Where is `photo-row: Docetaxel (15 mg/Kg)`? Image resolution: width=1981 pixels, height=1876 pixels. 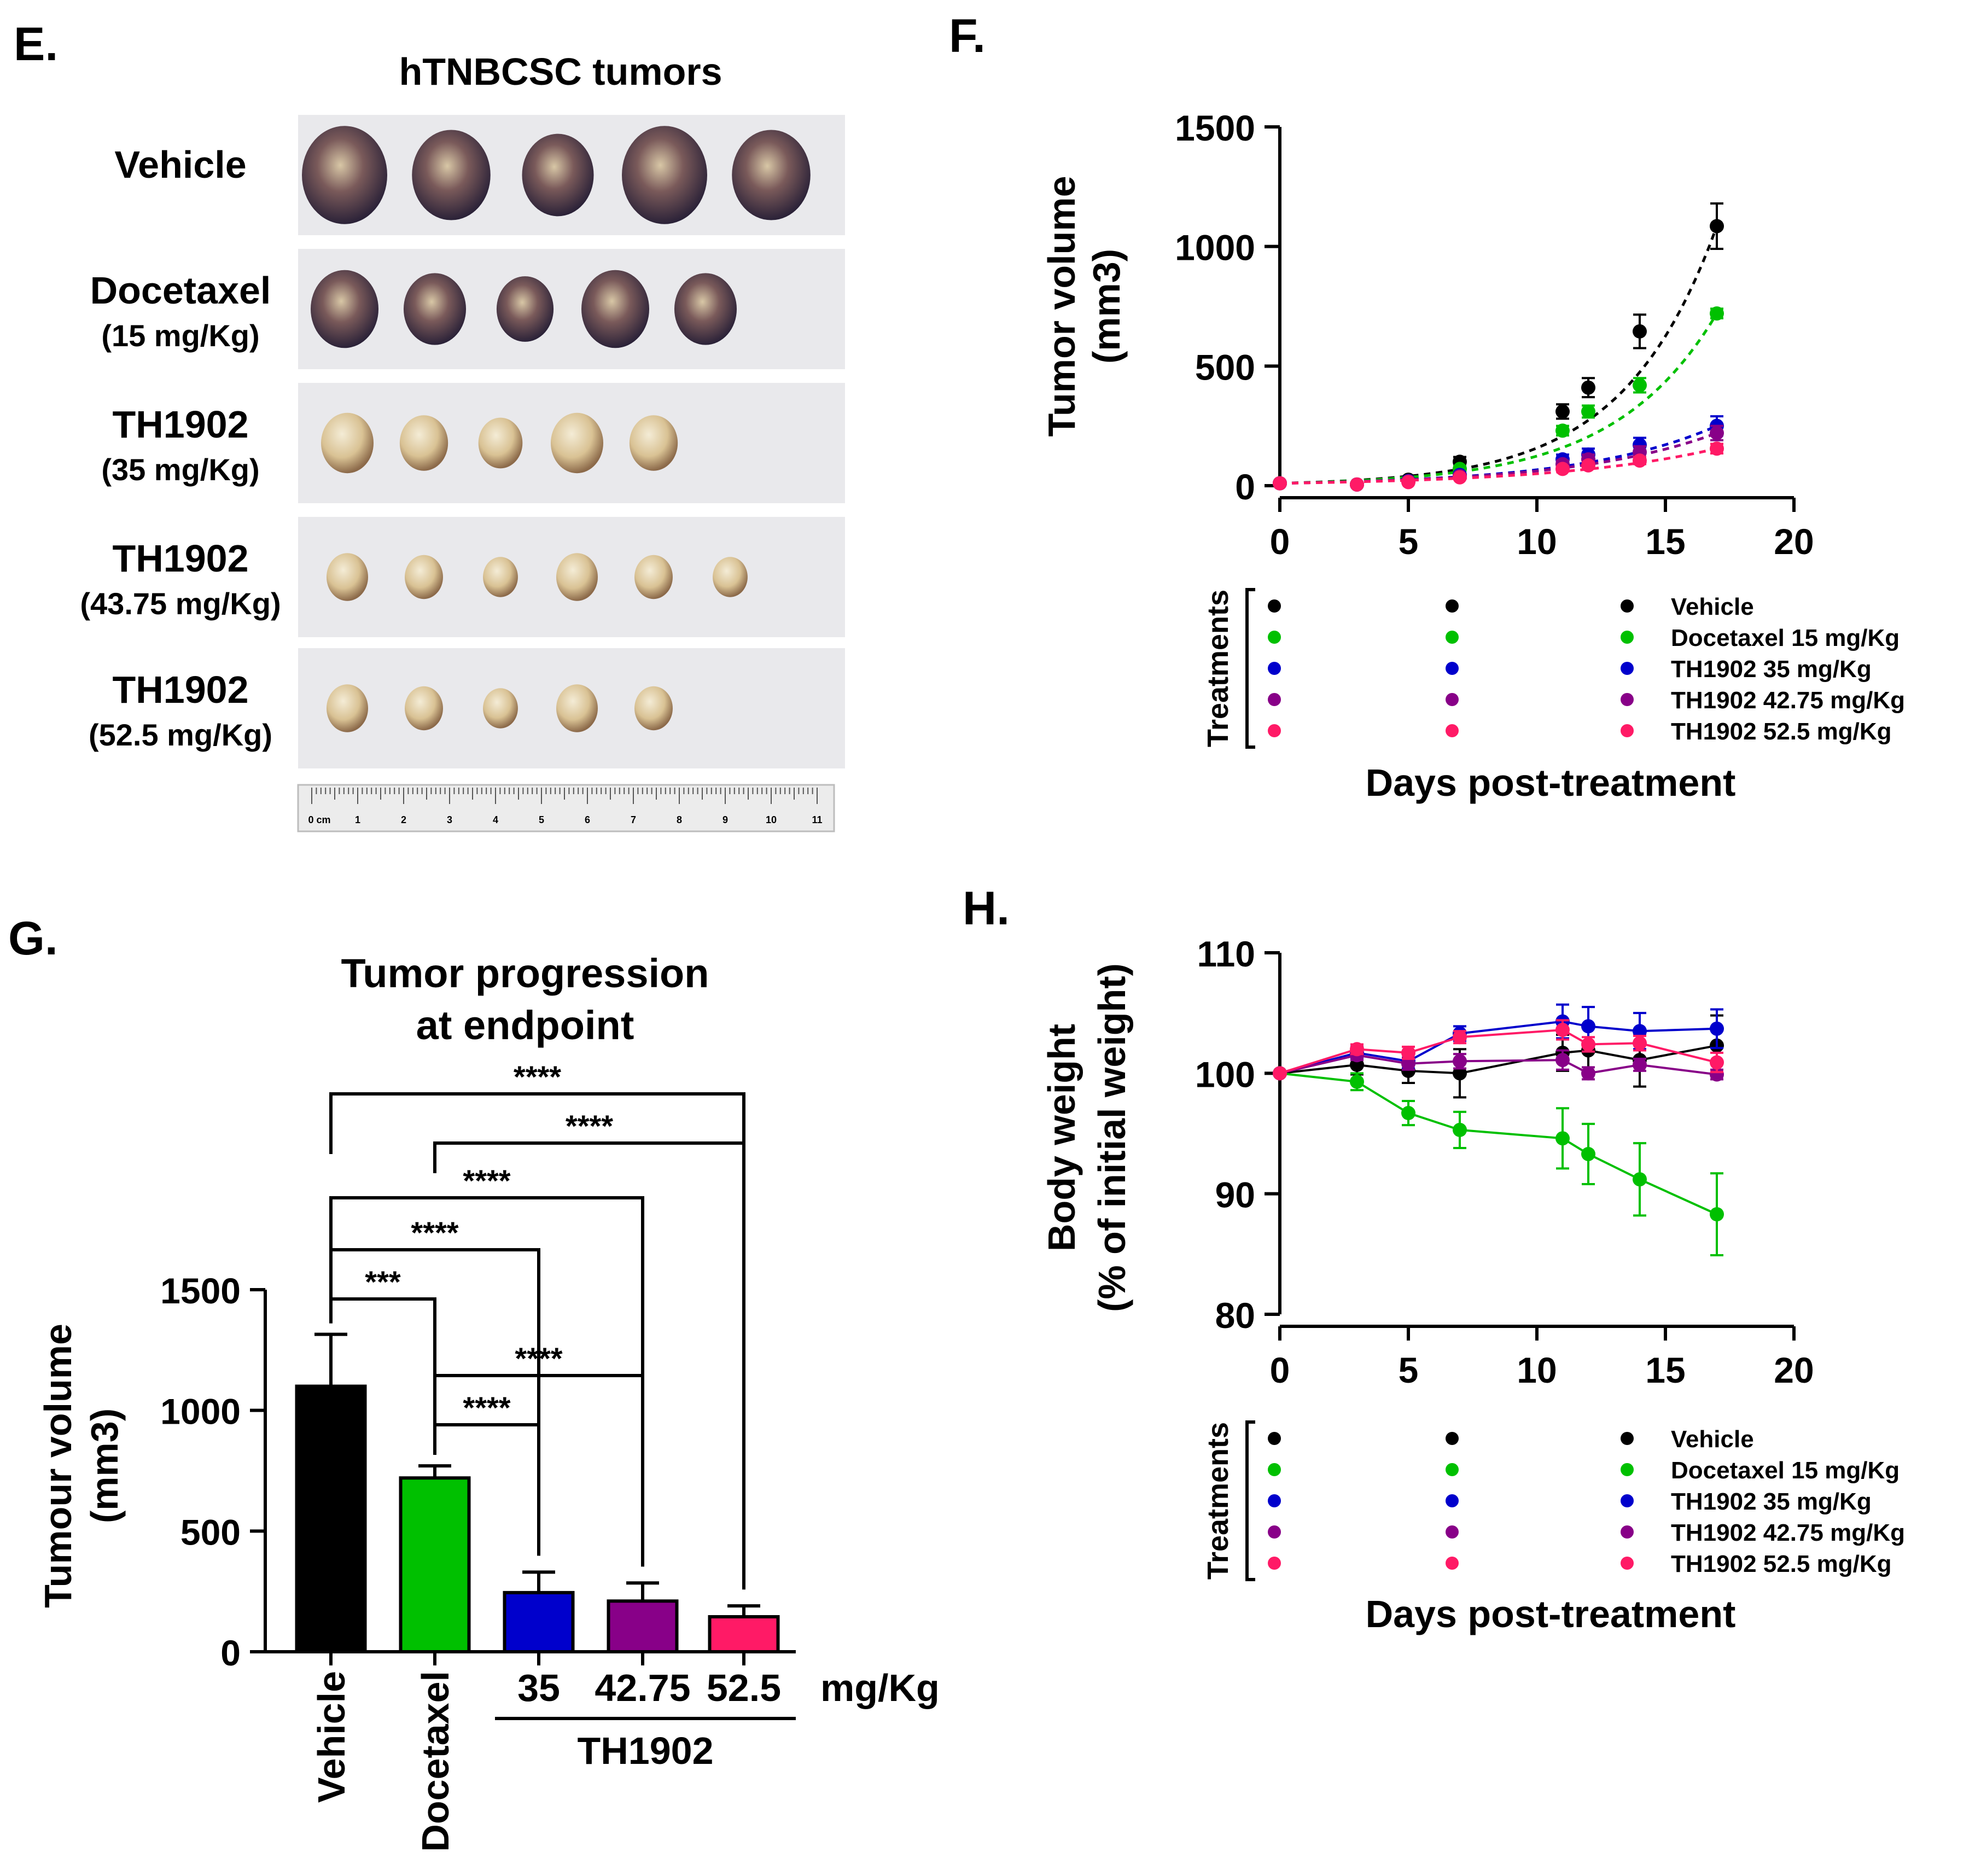
photo-row: Docetaxel (15 mg/Kg) is located at coordinates (467, 309).